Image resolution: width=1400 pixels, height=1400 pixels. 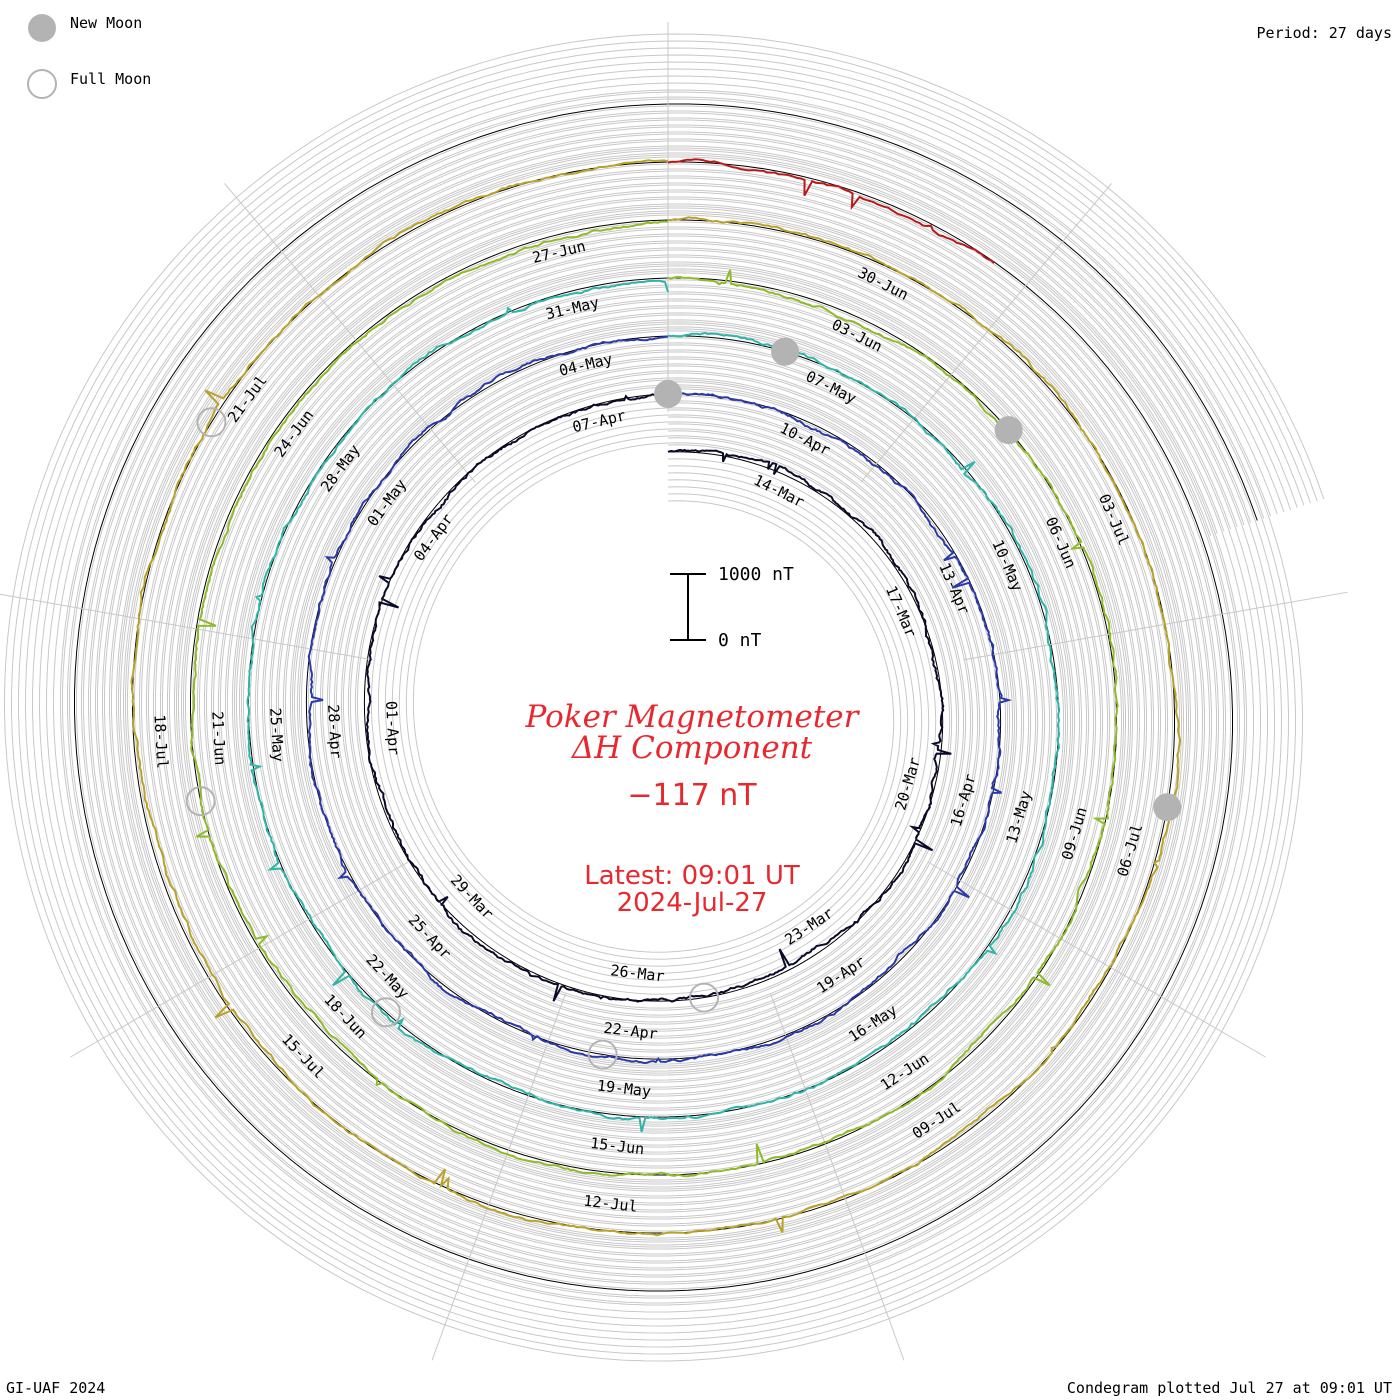 I want to click on date-label: 28-Apr, so click(x=334, y=731).